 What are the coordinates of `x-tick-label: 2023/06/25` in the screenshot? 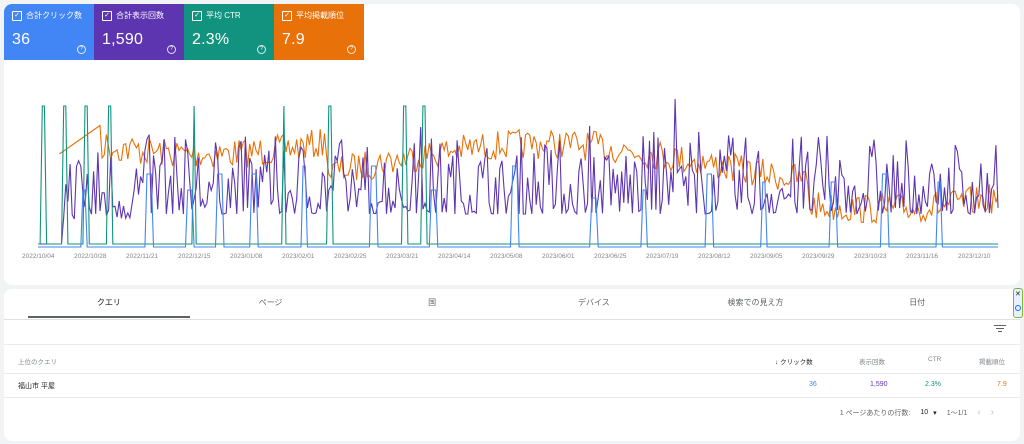 It's located at (610, 256).